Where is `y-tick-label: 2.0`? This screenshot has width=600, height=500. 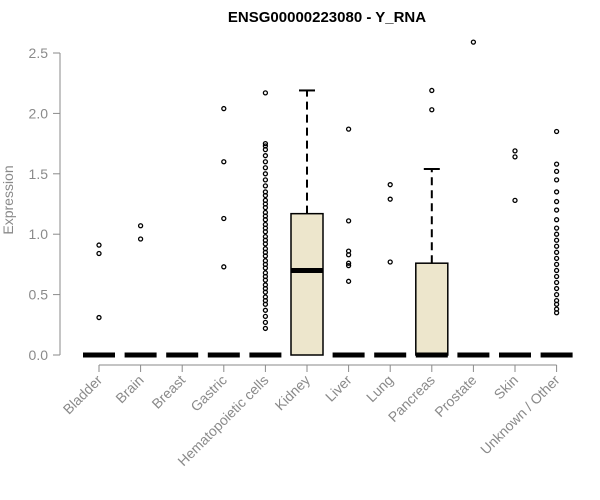
y-tick-label: 2.0 is located at coordinates (39, 113).